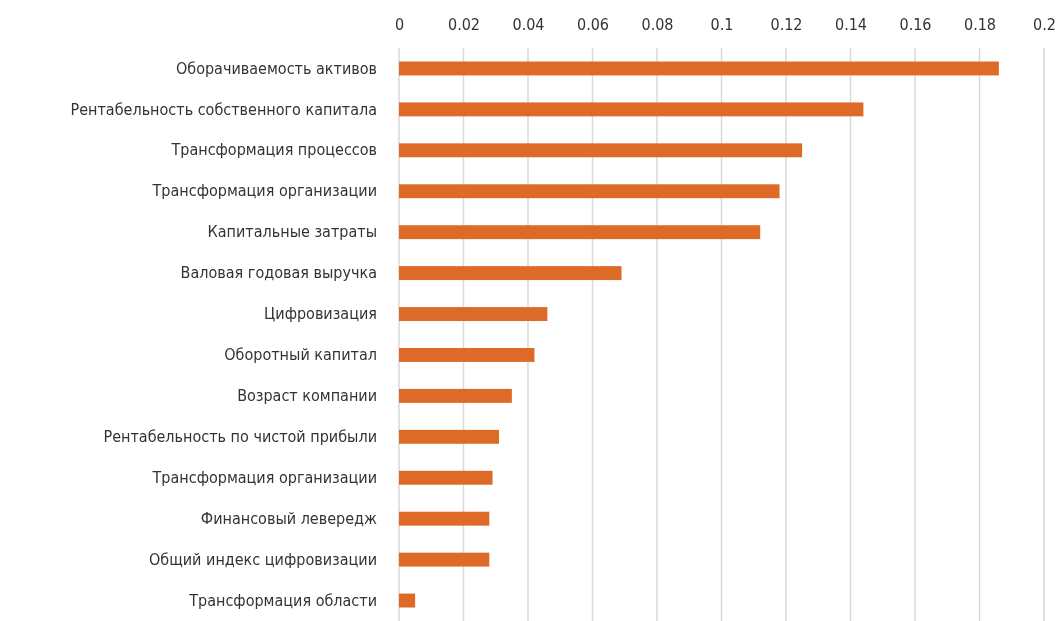 This screenshot has width=1060, height=621. What do you see at coordinates (980, 24) in the screenshot?
I see `x-tick-label: 0.18` at bounding box center [980, 24].